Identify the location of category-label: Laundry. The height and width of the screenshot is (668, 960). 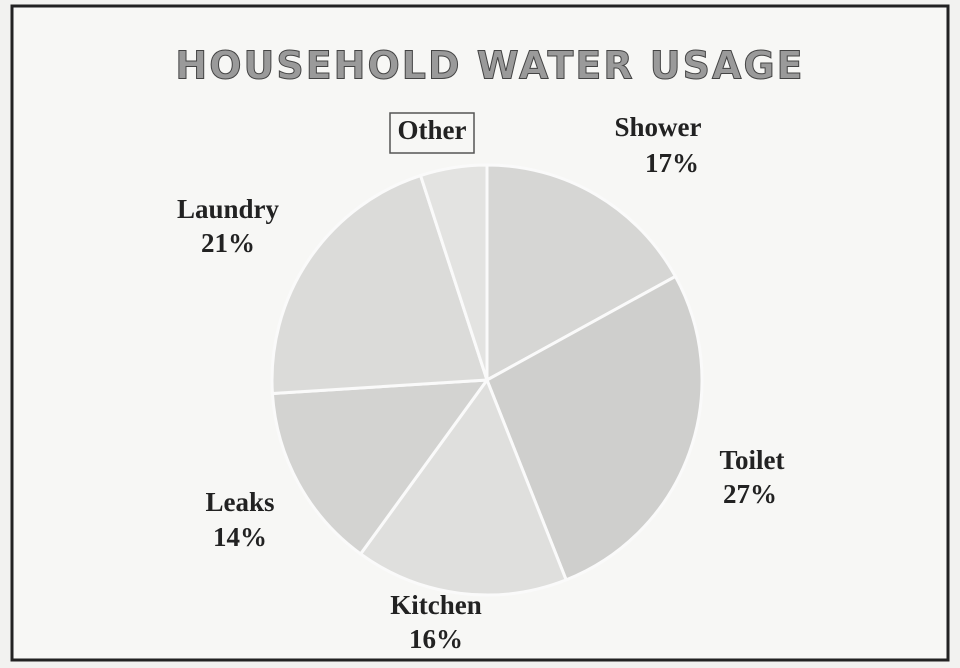
(228, 209).